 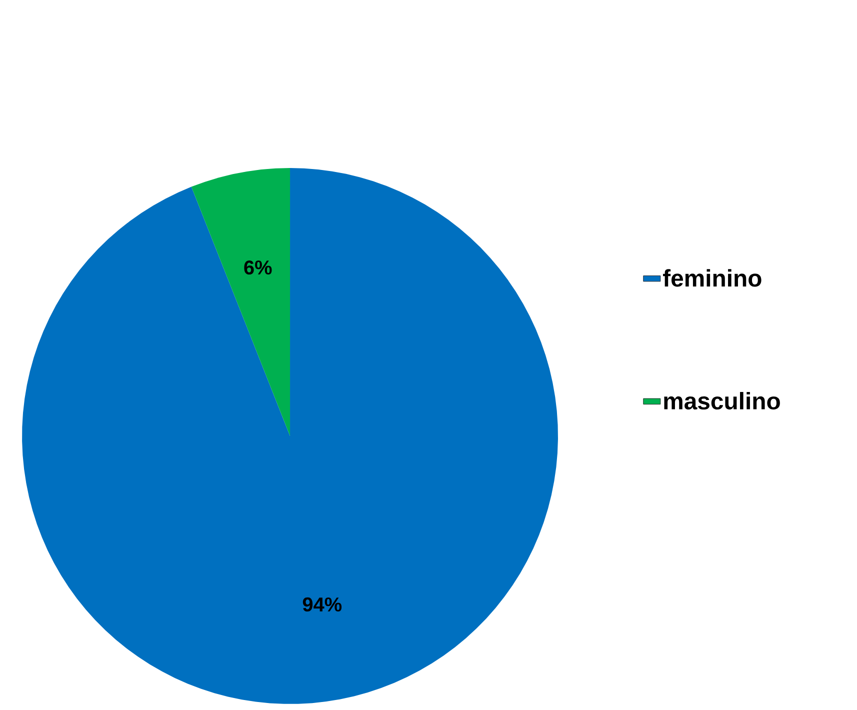 What do you see at coordinates (322, 604) in the screenshot?
I see `data-label: 94%` at bounding box center [322, 604].